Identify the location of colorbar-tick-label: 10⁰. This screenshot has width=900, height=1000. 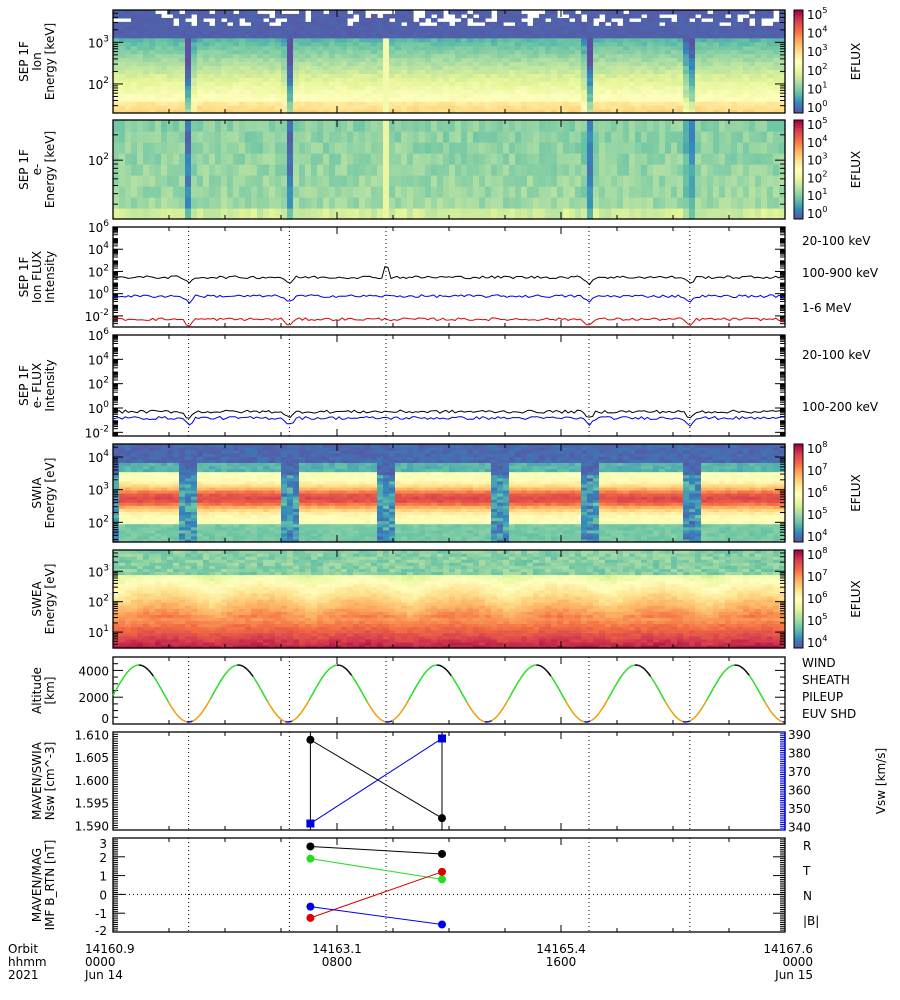
(817, 106).